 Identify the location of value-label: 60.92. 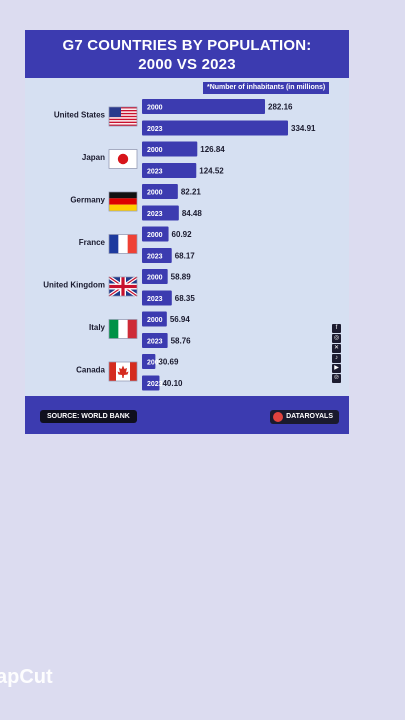
(182, 234).